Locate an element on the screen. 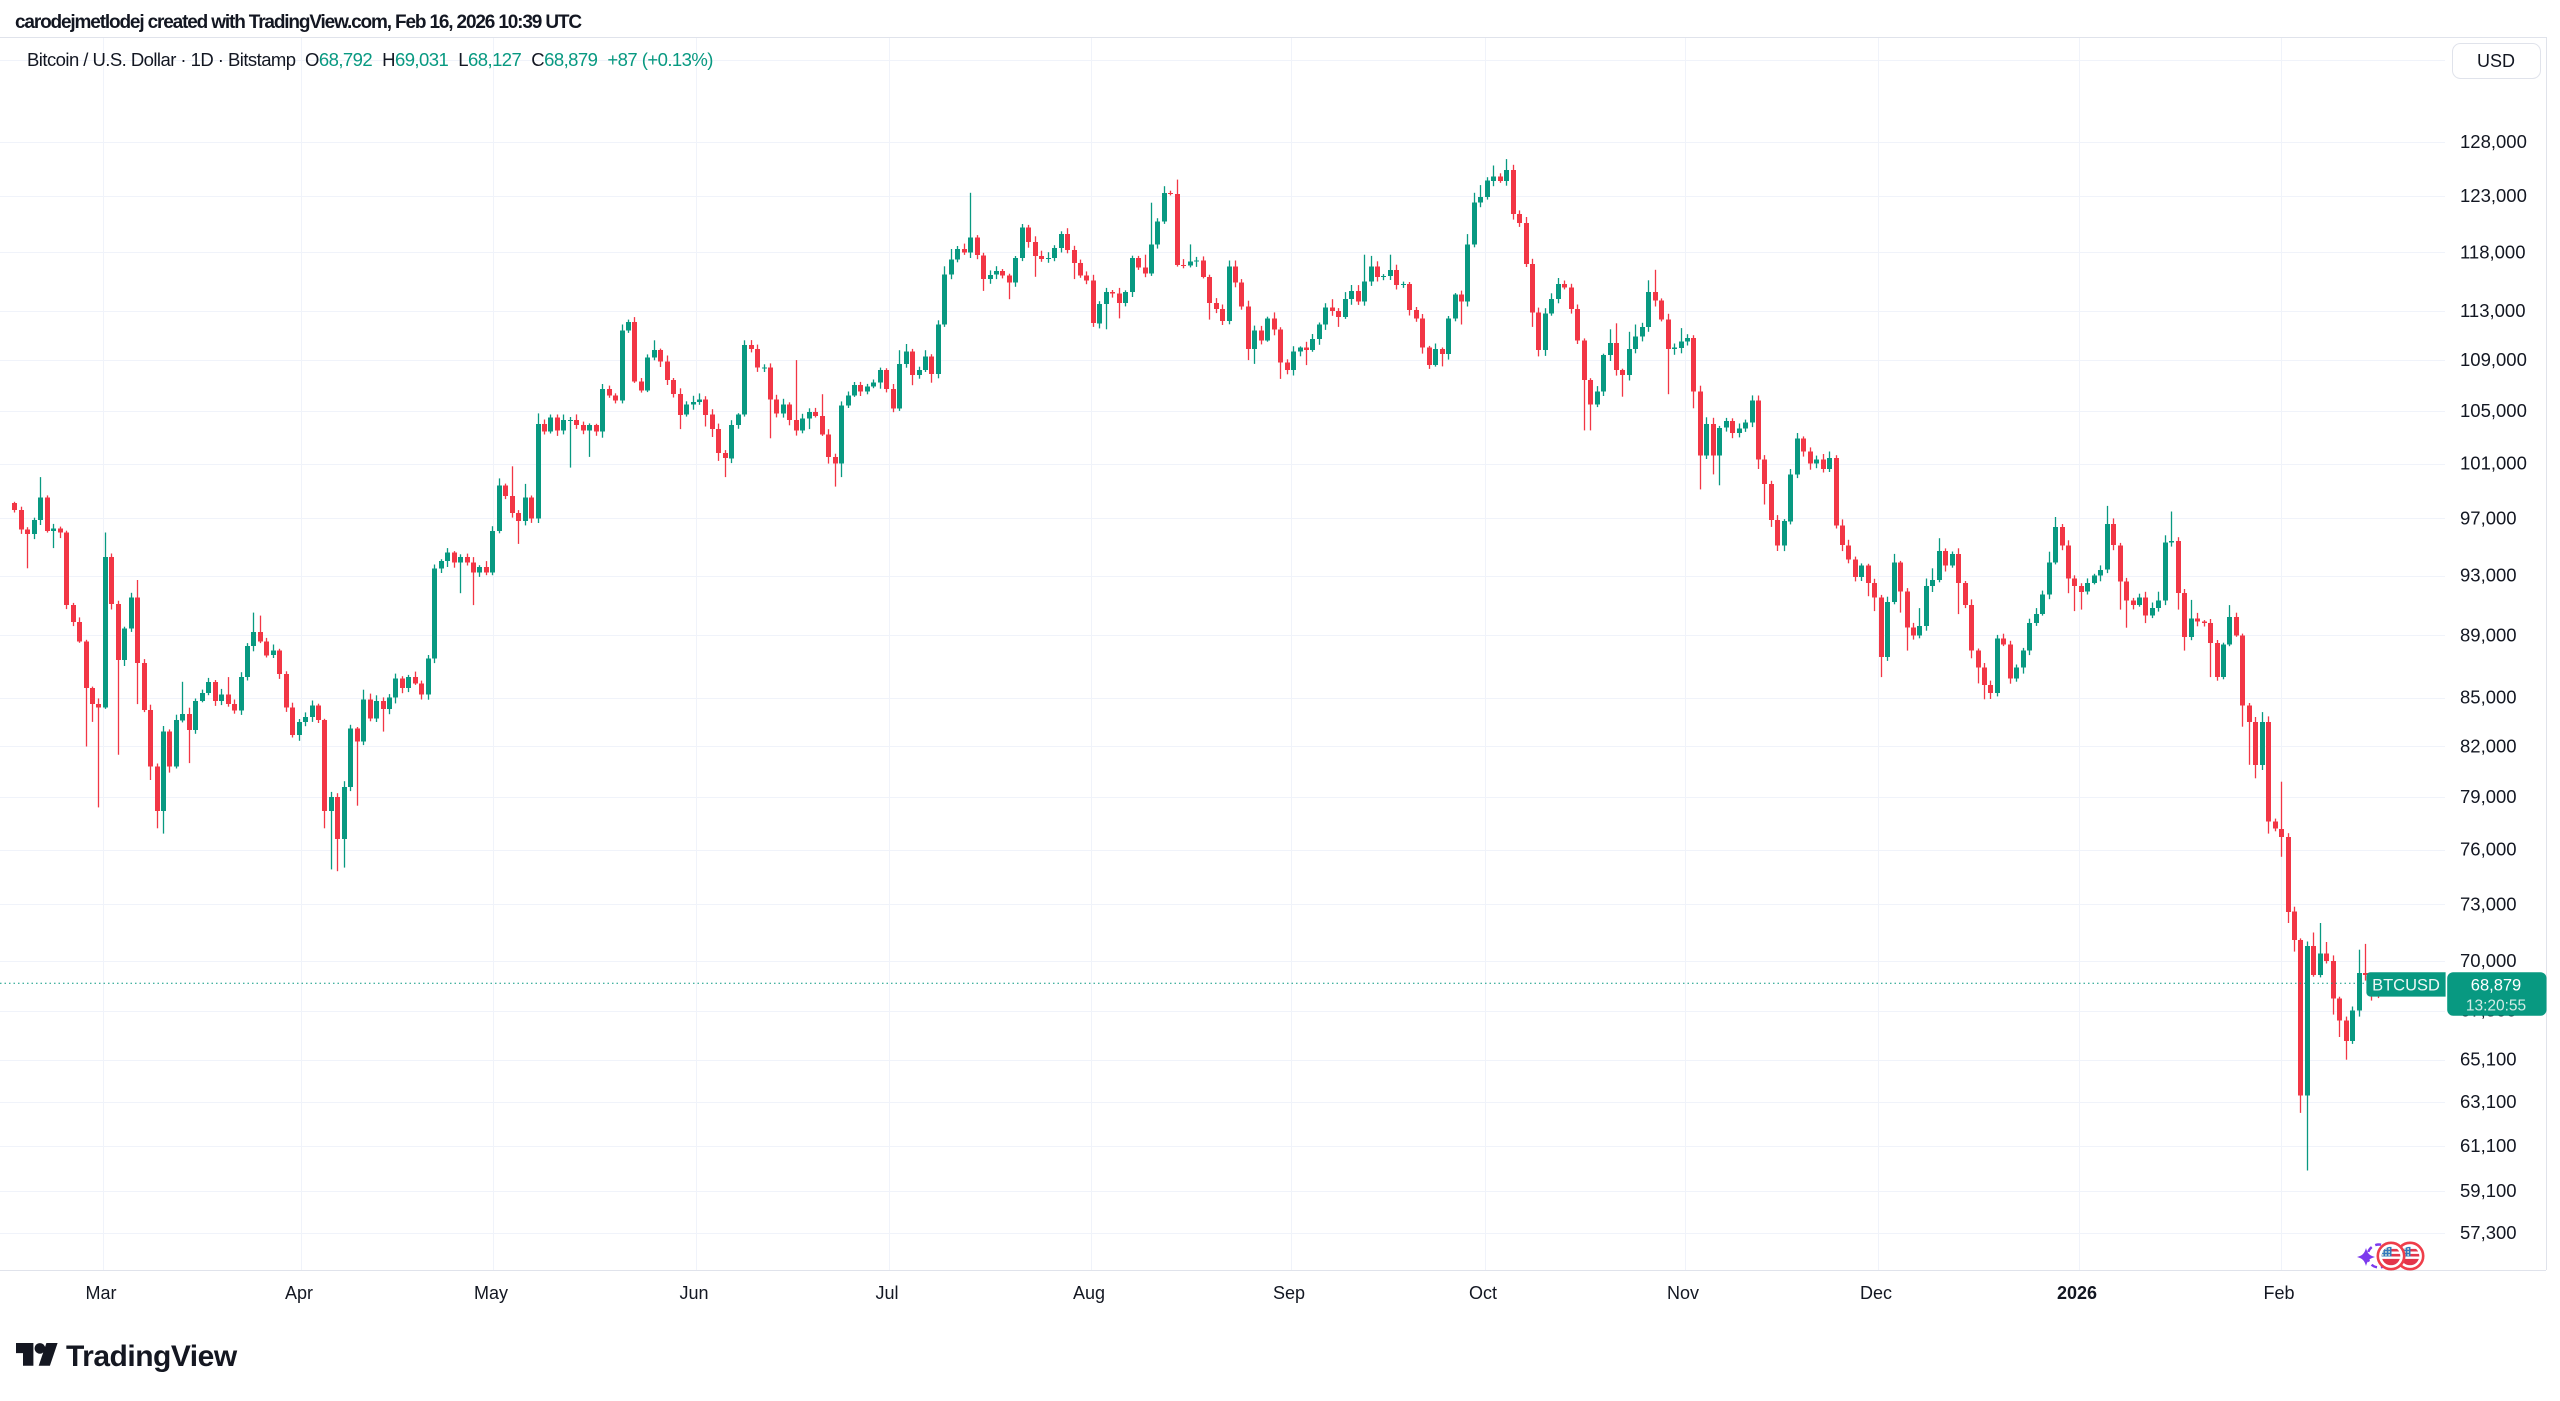  svg-text: USD is located at coordinates (2496, 61).